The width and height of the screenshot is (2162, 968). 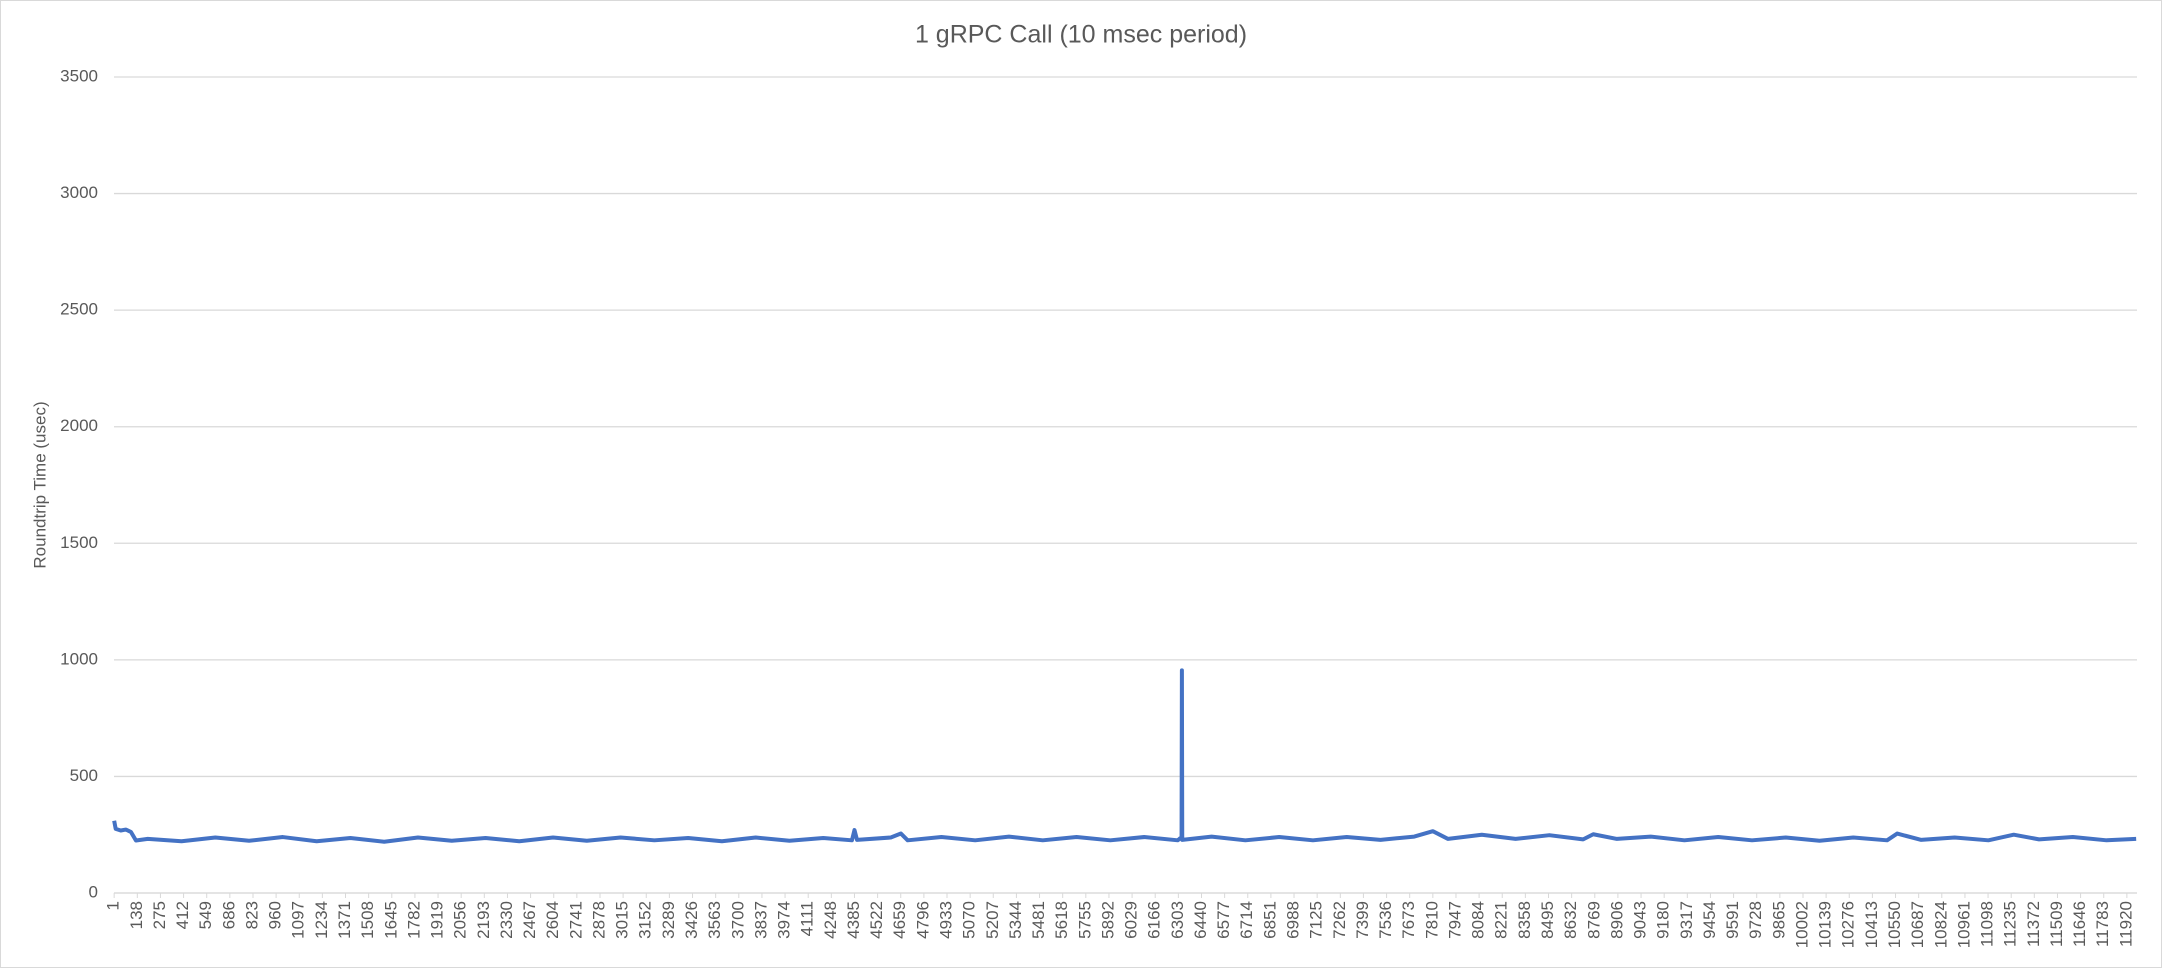 What do you see at coordinates (969, 920) in the screenshot?
I see `x-tick-label: 5070` at bounding box center [969, 920].